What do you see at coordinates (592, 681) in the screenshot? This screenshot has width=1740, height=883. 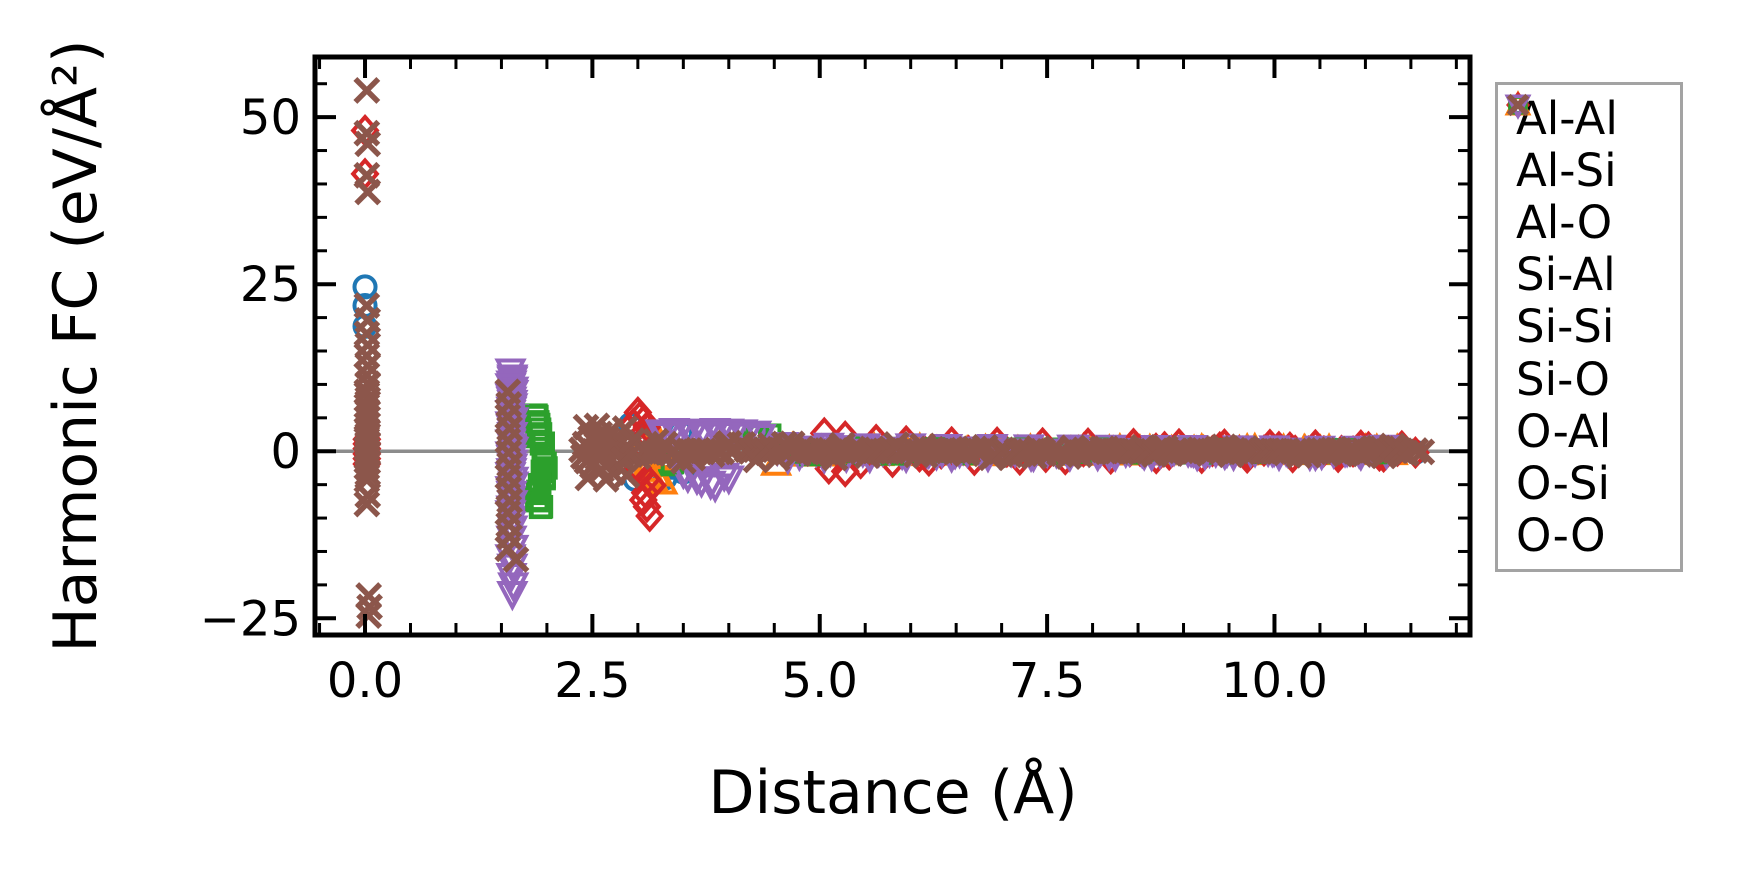 I see `x-tick-label: 2.5` at bounding box center [592, 681].